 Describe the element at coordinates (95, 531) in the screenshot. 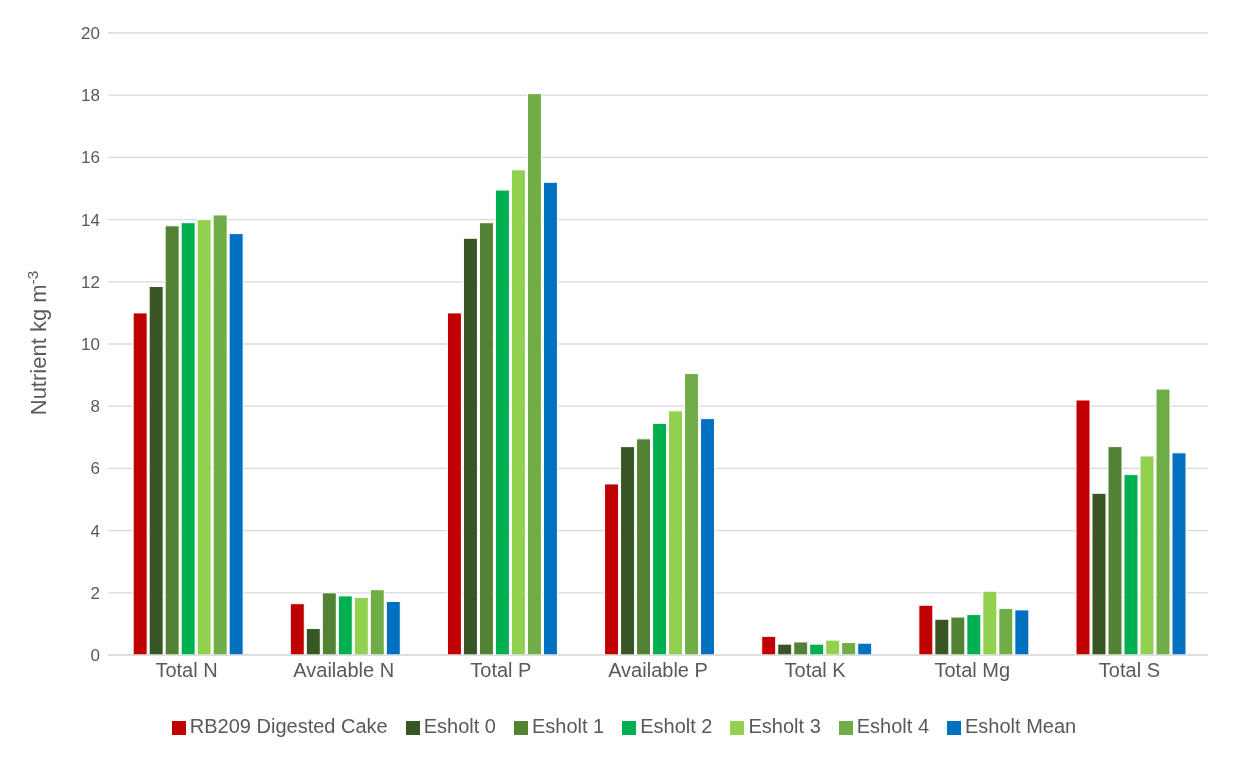

I see `y-tick-label: 4` at that location.